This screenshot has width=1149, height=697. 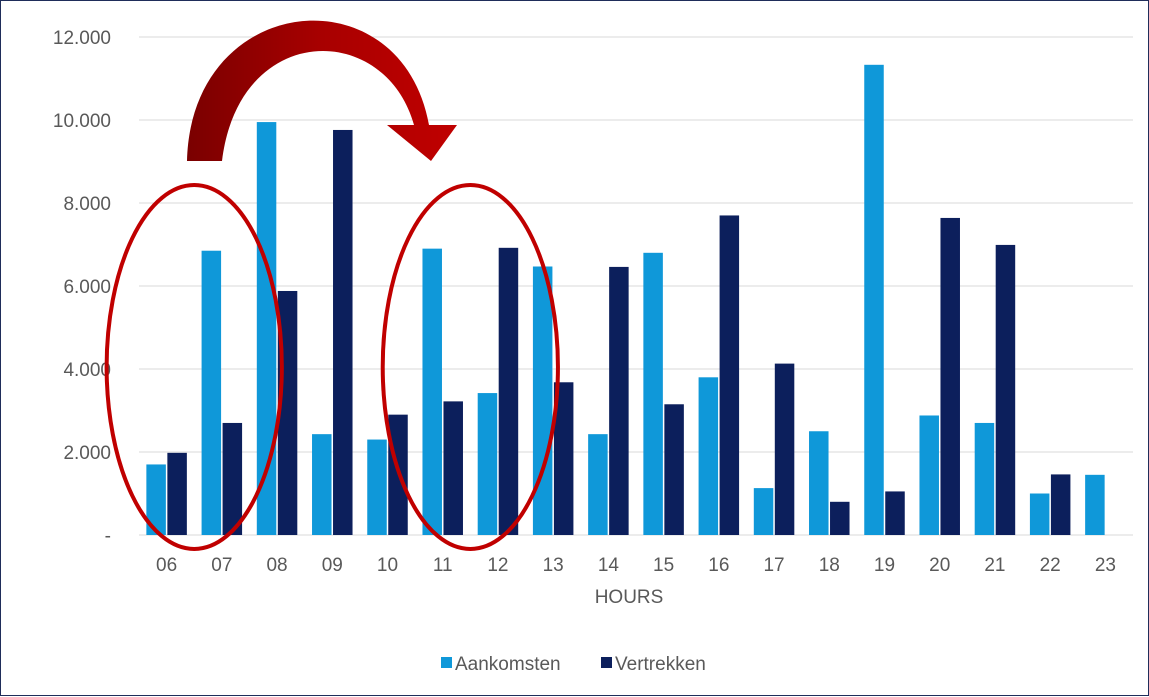 What do you see at coordinates (994, 565) in the screenshot?
I see `x-tick-label: 21` at bounding box center [994, 565].